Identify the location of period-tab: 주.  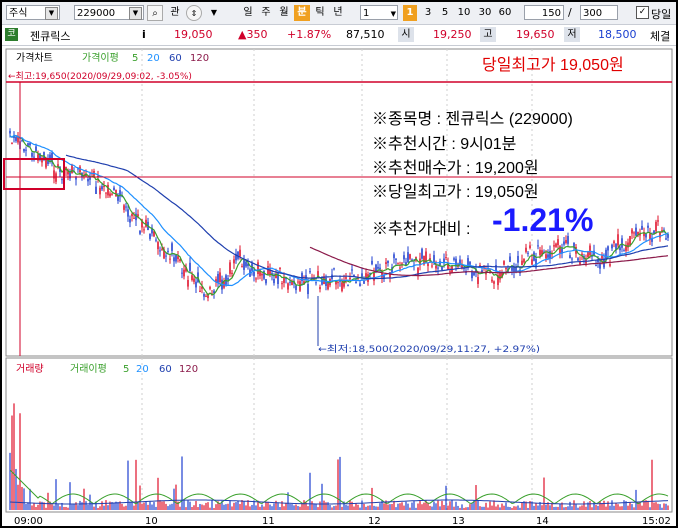
(266, 12).